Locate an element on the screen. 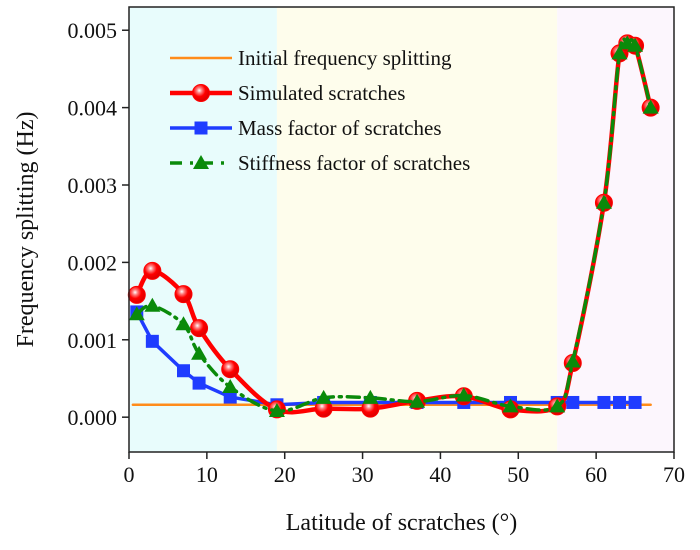  legend-item: Stiffness factor of scratches is located at coordinates (320, 163).